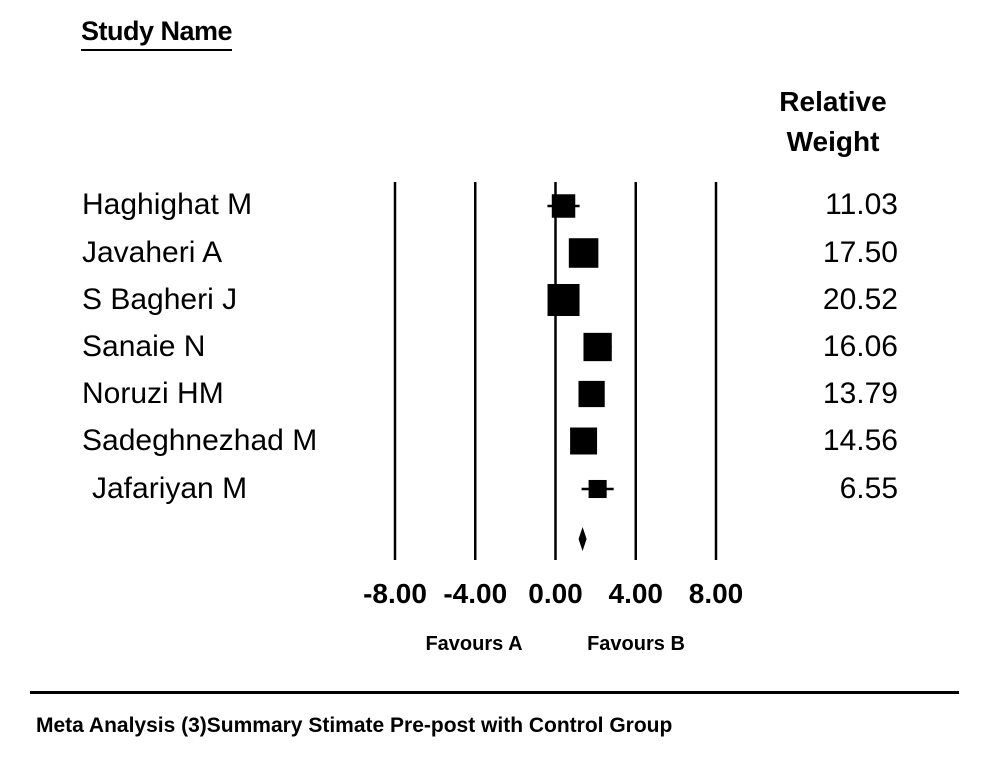  I want to click on study-name-label: Sadeghnezhad M, so click(200, 440).